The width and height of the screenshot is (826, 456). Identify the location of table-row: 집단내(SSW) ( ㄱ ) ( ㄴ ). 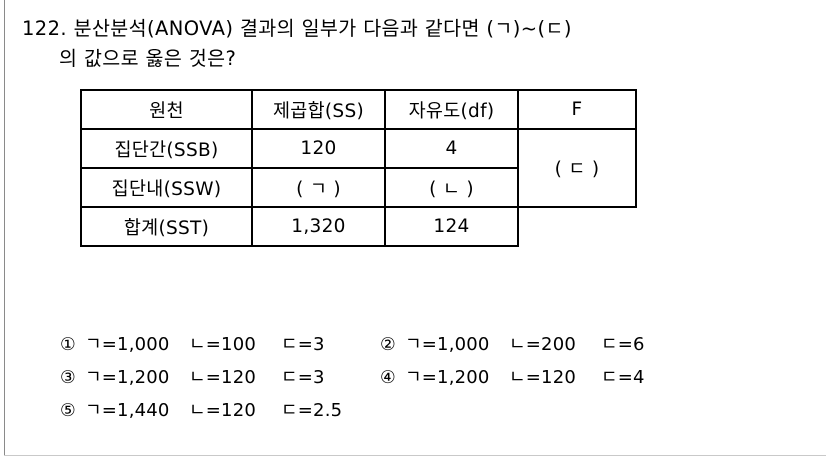
(358, 187).